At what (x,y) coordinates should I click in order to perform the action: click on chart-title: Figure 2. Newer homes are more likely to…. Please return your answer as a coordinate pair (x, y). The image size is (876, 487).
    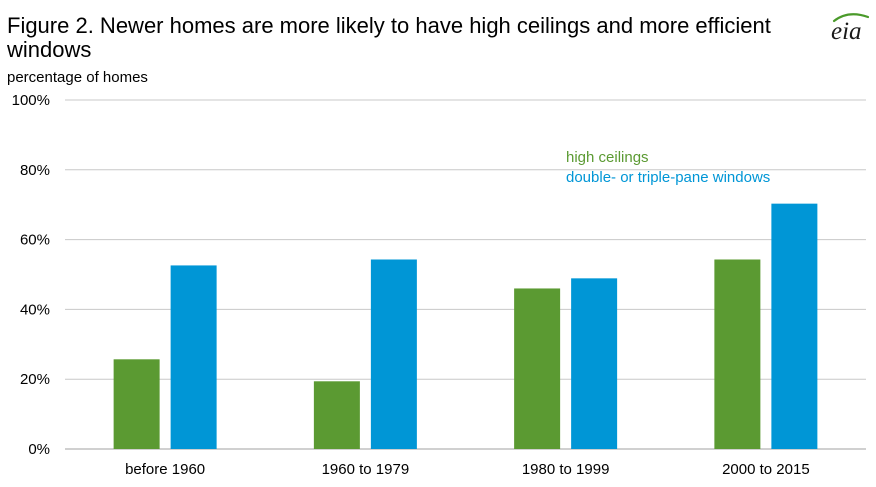
    Looking at the image, I should click on (389, 37).